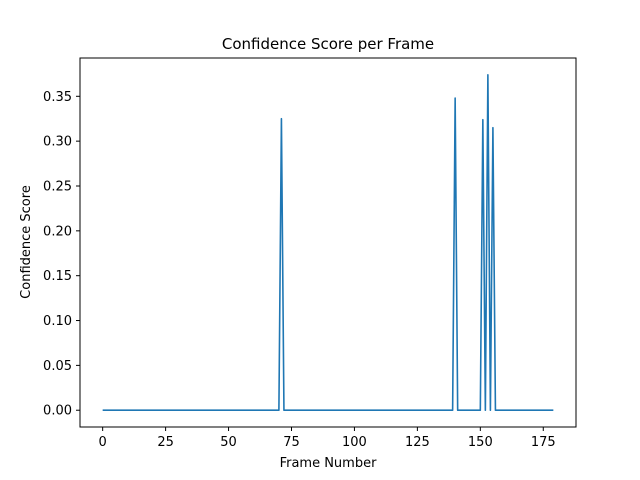 This screenshot has height=480, width=640. I want to click on y-tick-label: 0.25, so click(57, 186).